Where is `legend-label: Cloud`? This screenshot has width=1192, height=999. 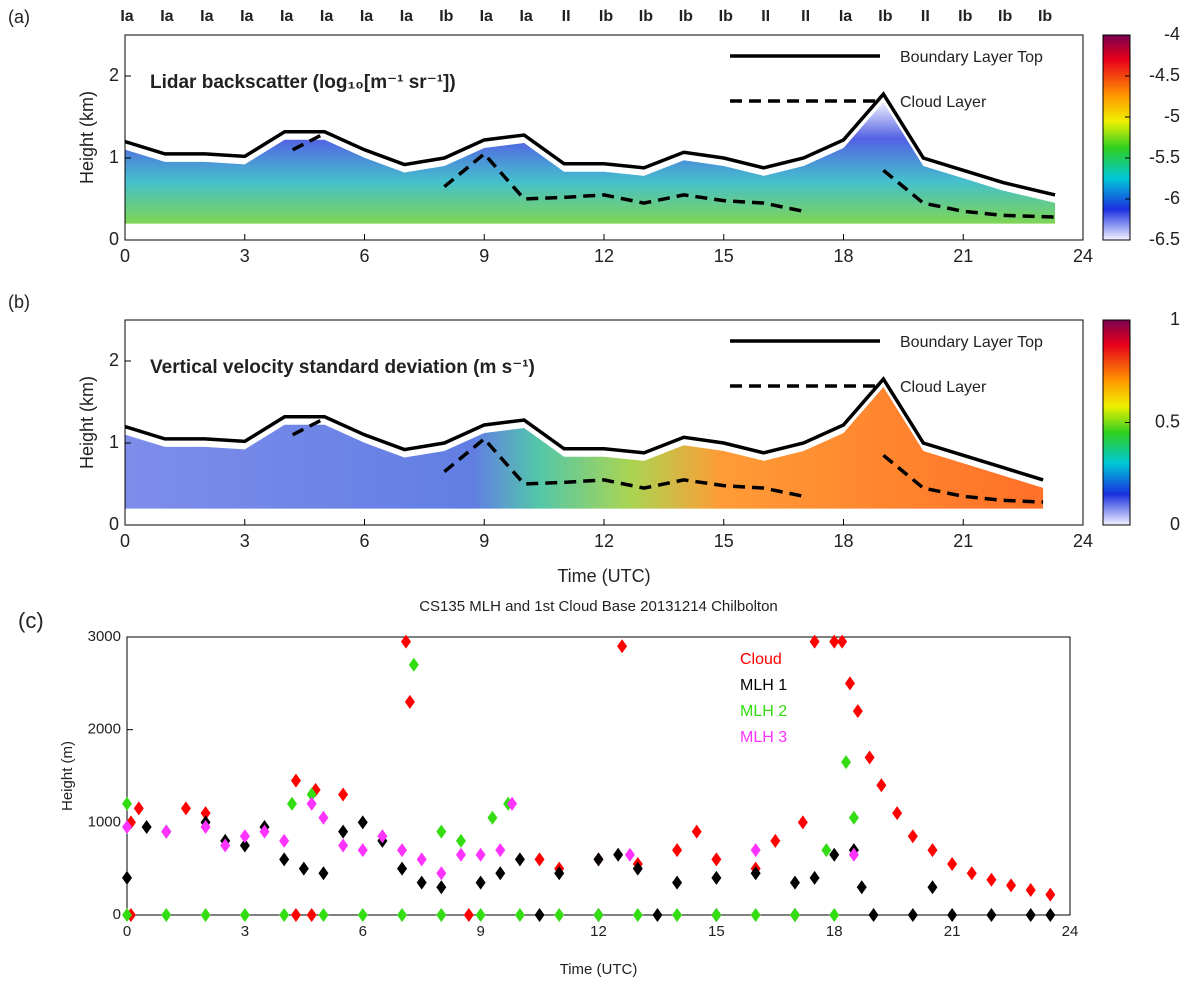 legend-label: Cloud is located at coordinates (761, 659).